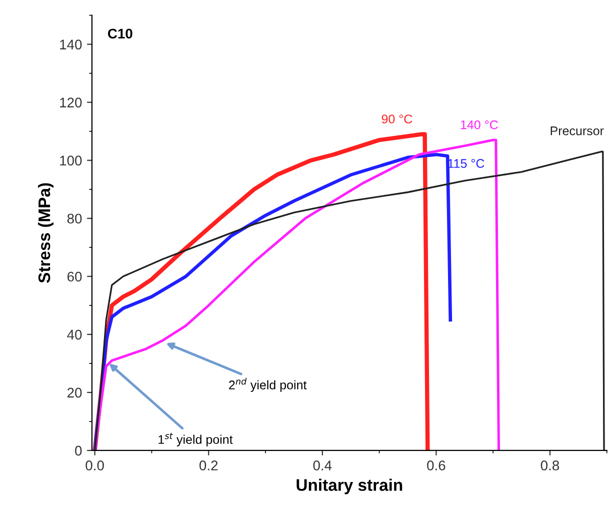 This screenshot has width=613, height=509. I want to click on x-tick-label: 0.6, so click(436, 465).